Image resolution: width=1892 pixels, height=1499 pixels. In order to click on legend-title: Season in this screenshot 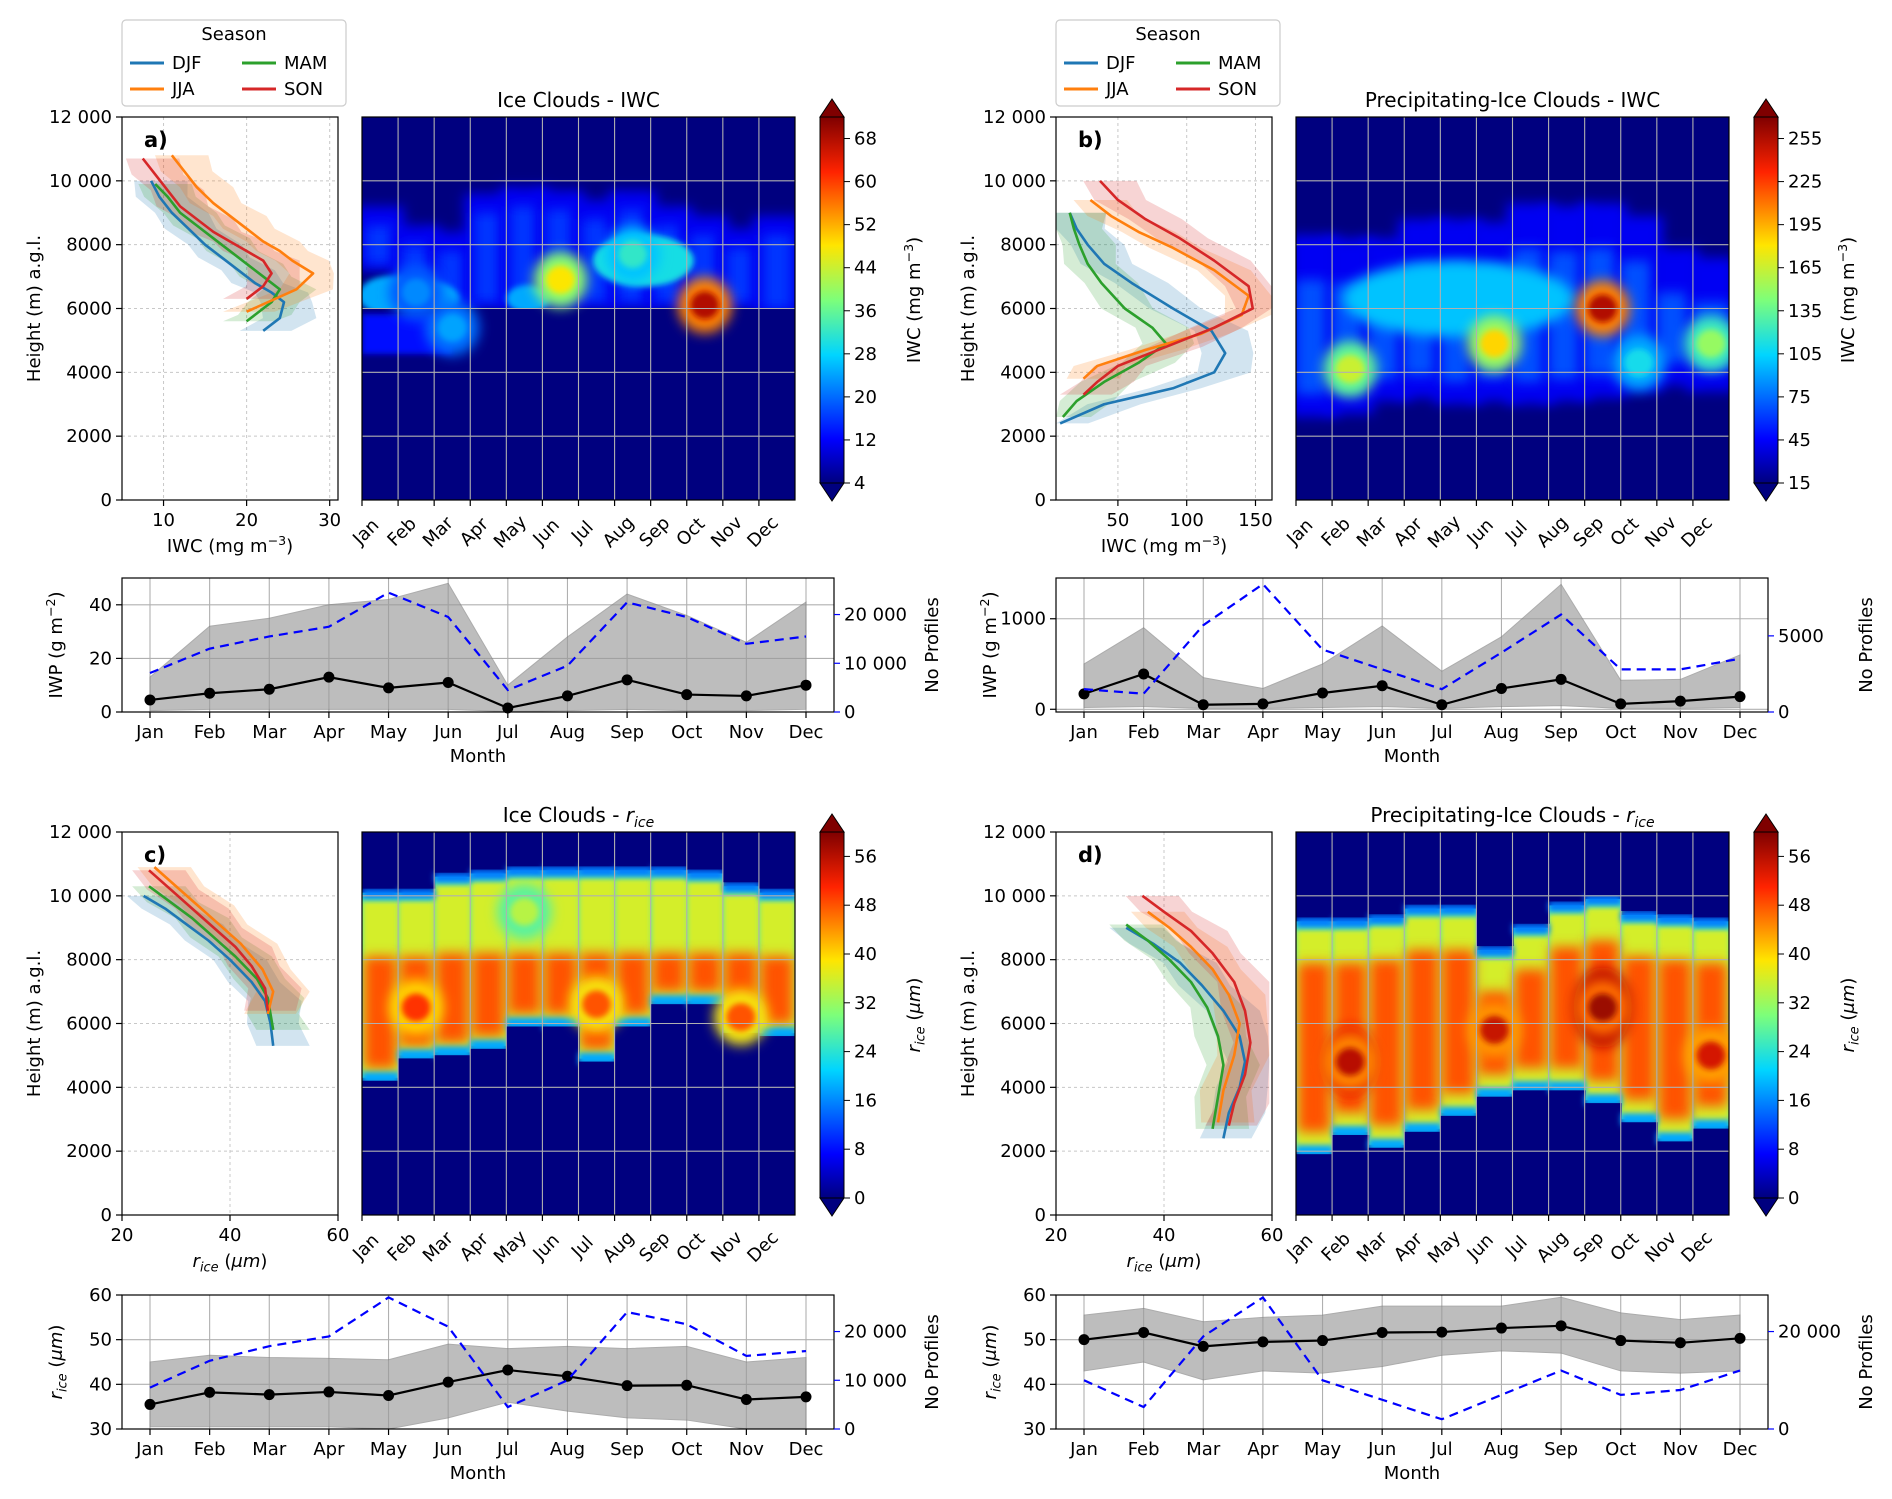, I will do `click(233, 34)`.